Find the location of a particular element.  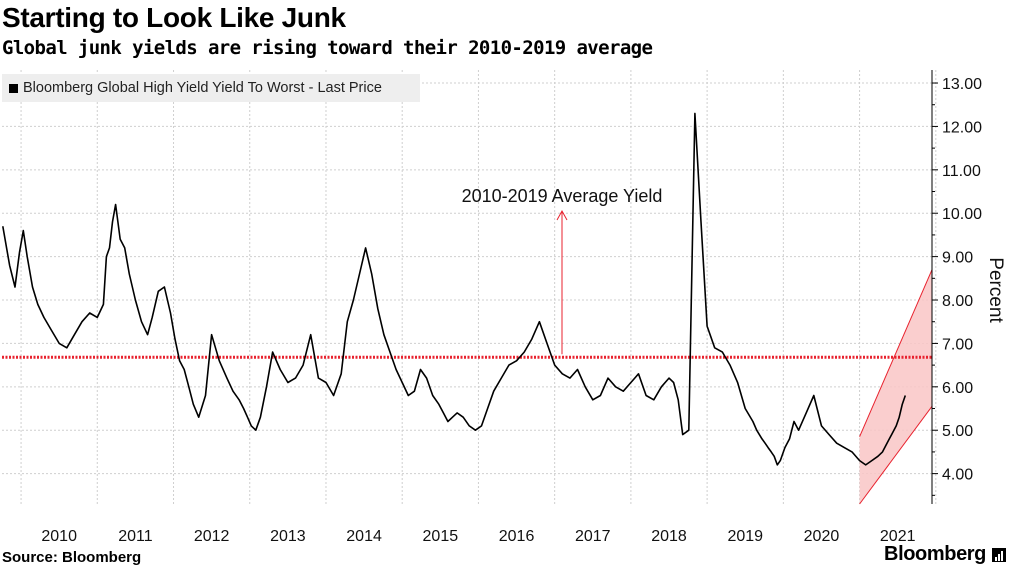

x-tick-label: 2021 is located at coordinates (898, 536).